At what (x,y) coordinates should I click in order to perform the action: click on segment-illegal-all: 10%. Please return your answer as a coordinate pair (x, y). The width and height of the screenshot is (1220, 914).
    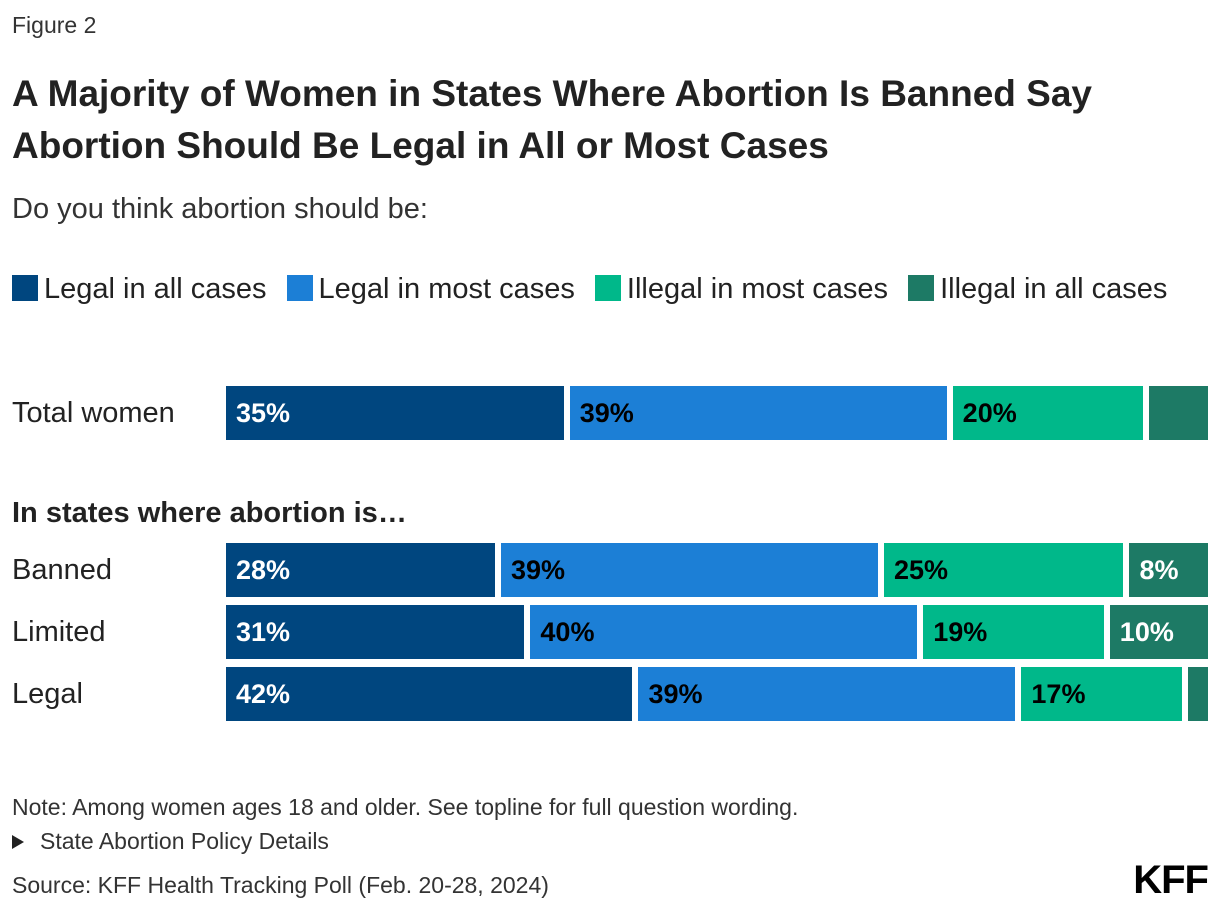
    Looking at the image, I should click on (1158, 632).